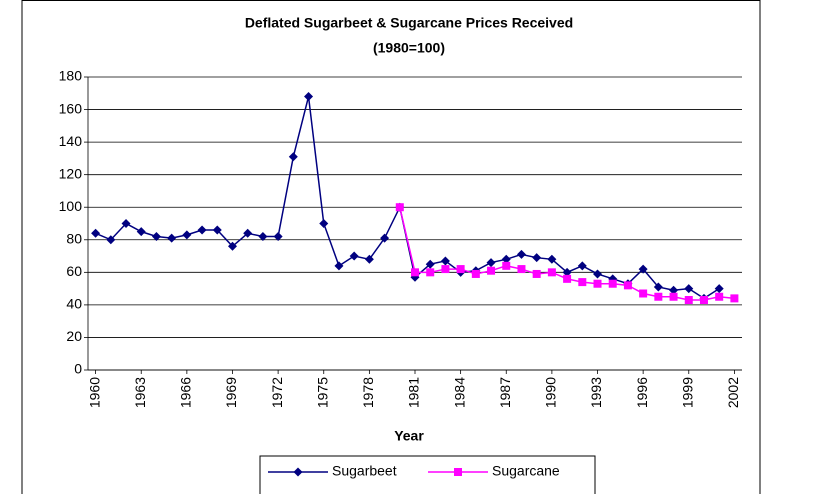  Describe the element at coordinates (414, 392) in the screenshot. I see `x-tick-label: 1981` at that location.